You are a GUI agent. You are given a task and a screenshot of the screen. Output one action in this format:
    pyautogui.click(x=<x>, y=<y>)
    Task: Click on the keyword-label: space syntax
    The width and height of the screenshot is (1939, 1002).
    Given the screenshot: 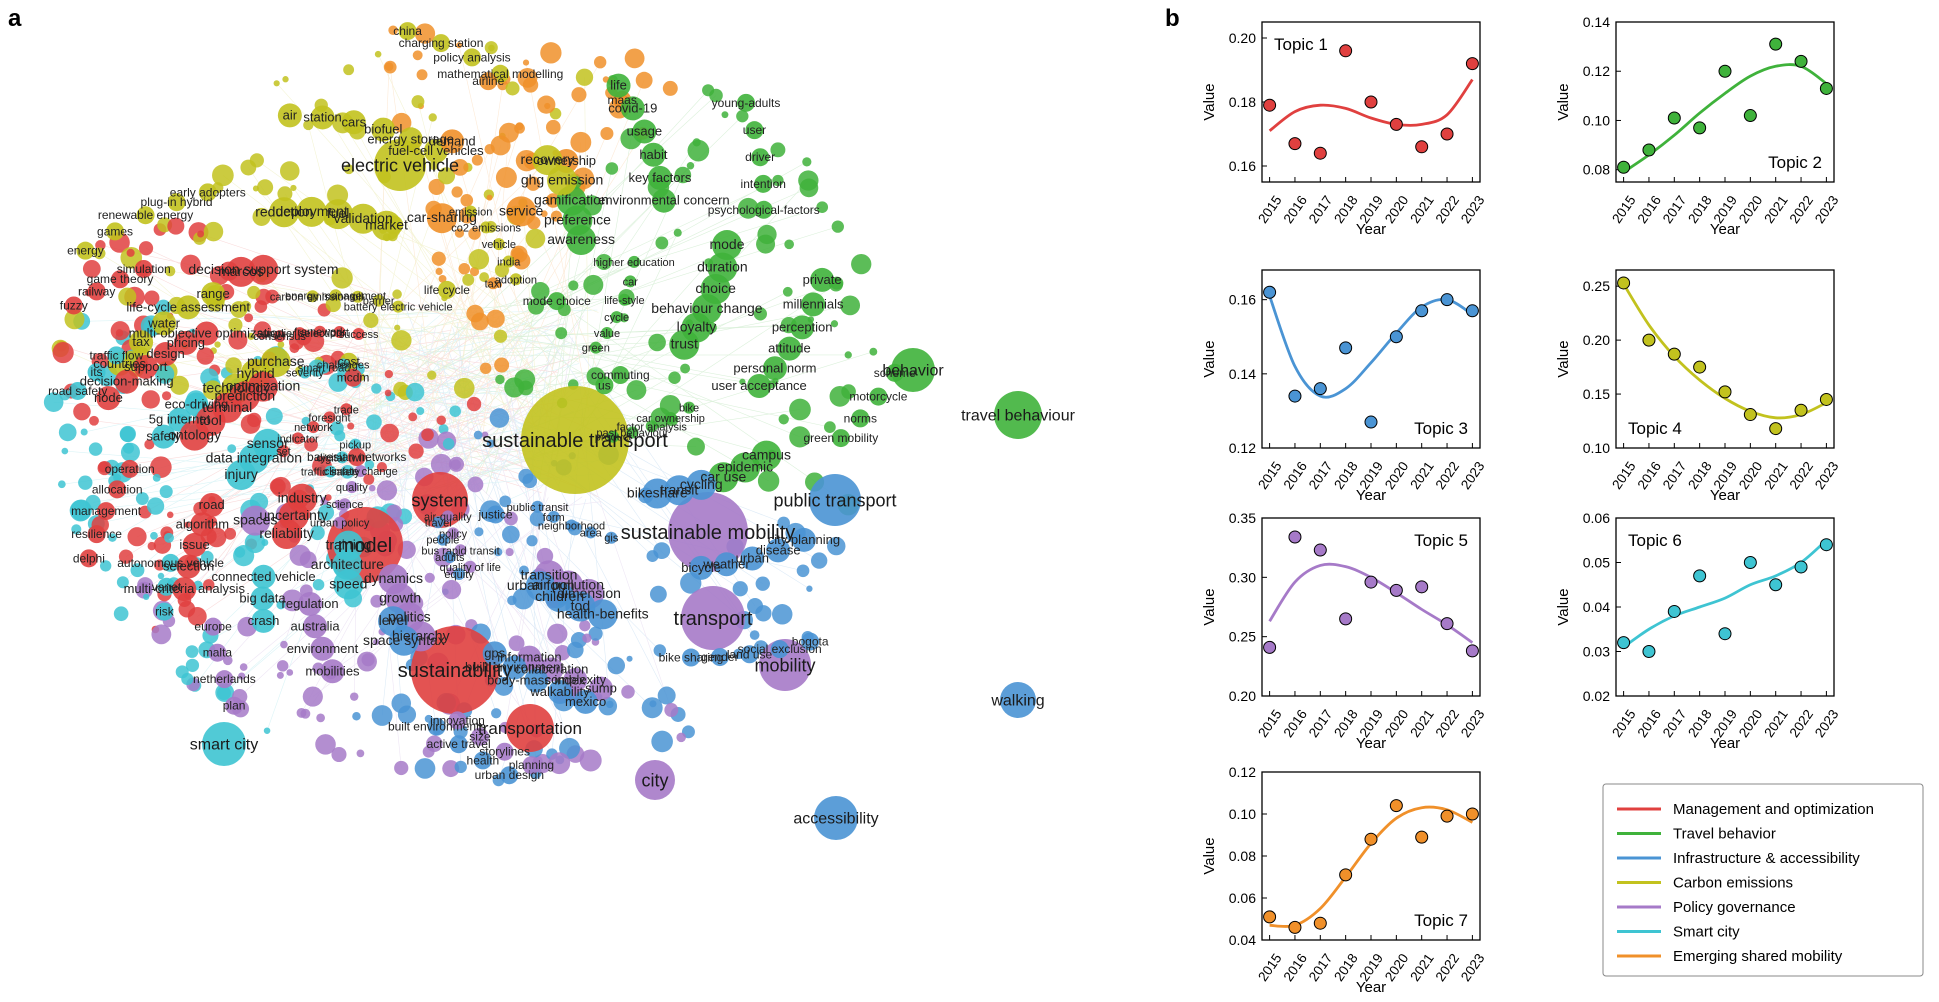 What is the action you would take?
    pyautogui.click(x=404, y=640)
    